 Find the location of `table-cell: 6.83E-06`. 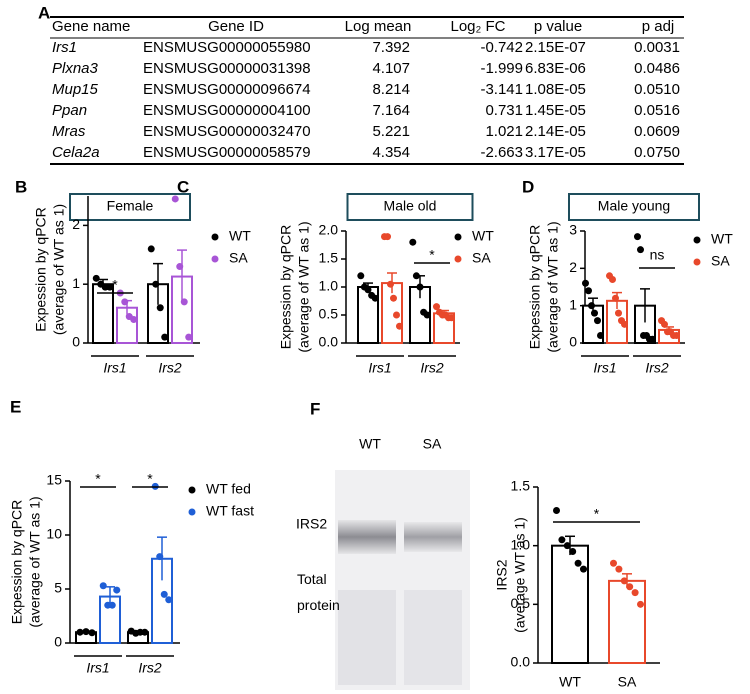

table-cell: 6.83E-06 is located at coordinates (555, 68).